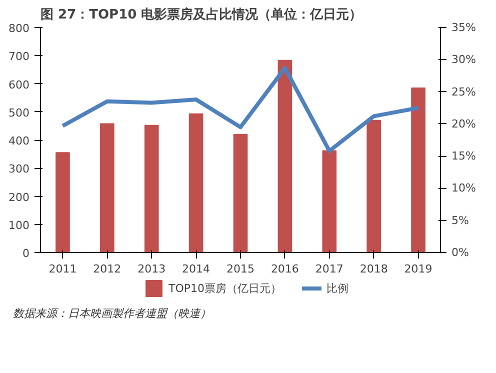  What do you see at coordinates (464, 27) in the screenshot?
I see `y2-tick-label: 35%` at bounding box center [464, 27].